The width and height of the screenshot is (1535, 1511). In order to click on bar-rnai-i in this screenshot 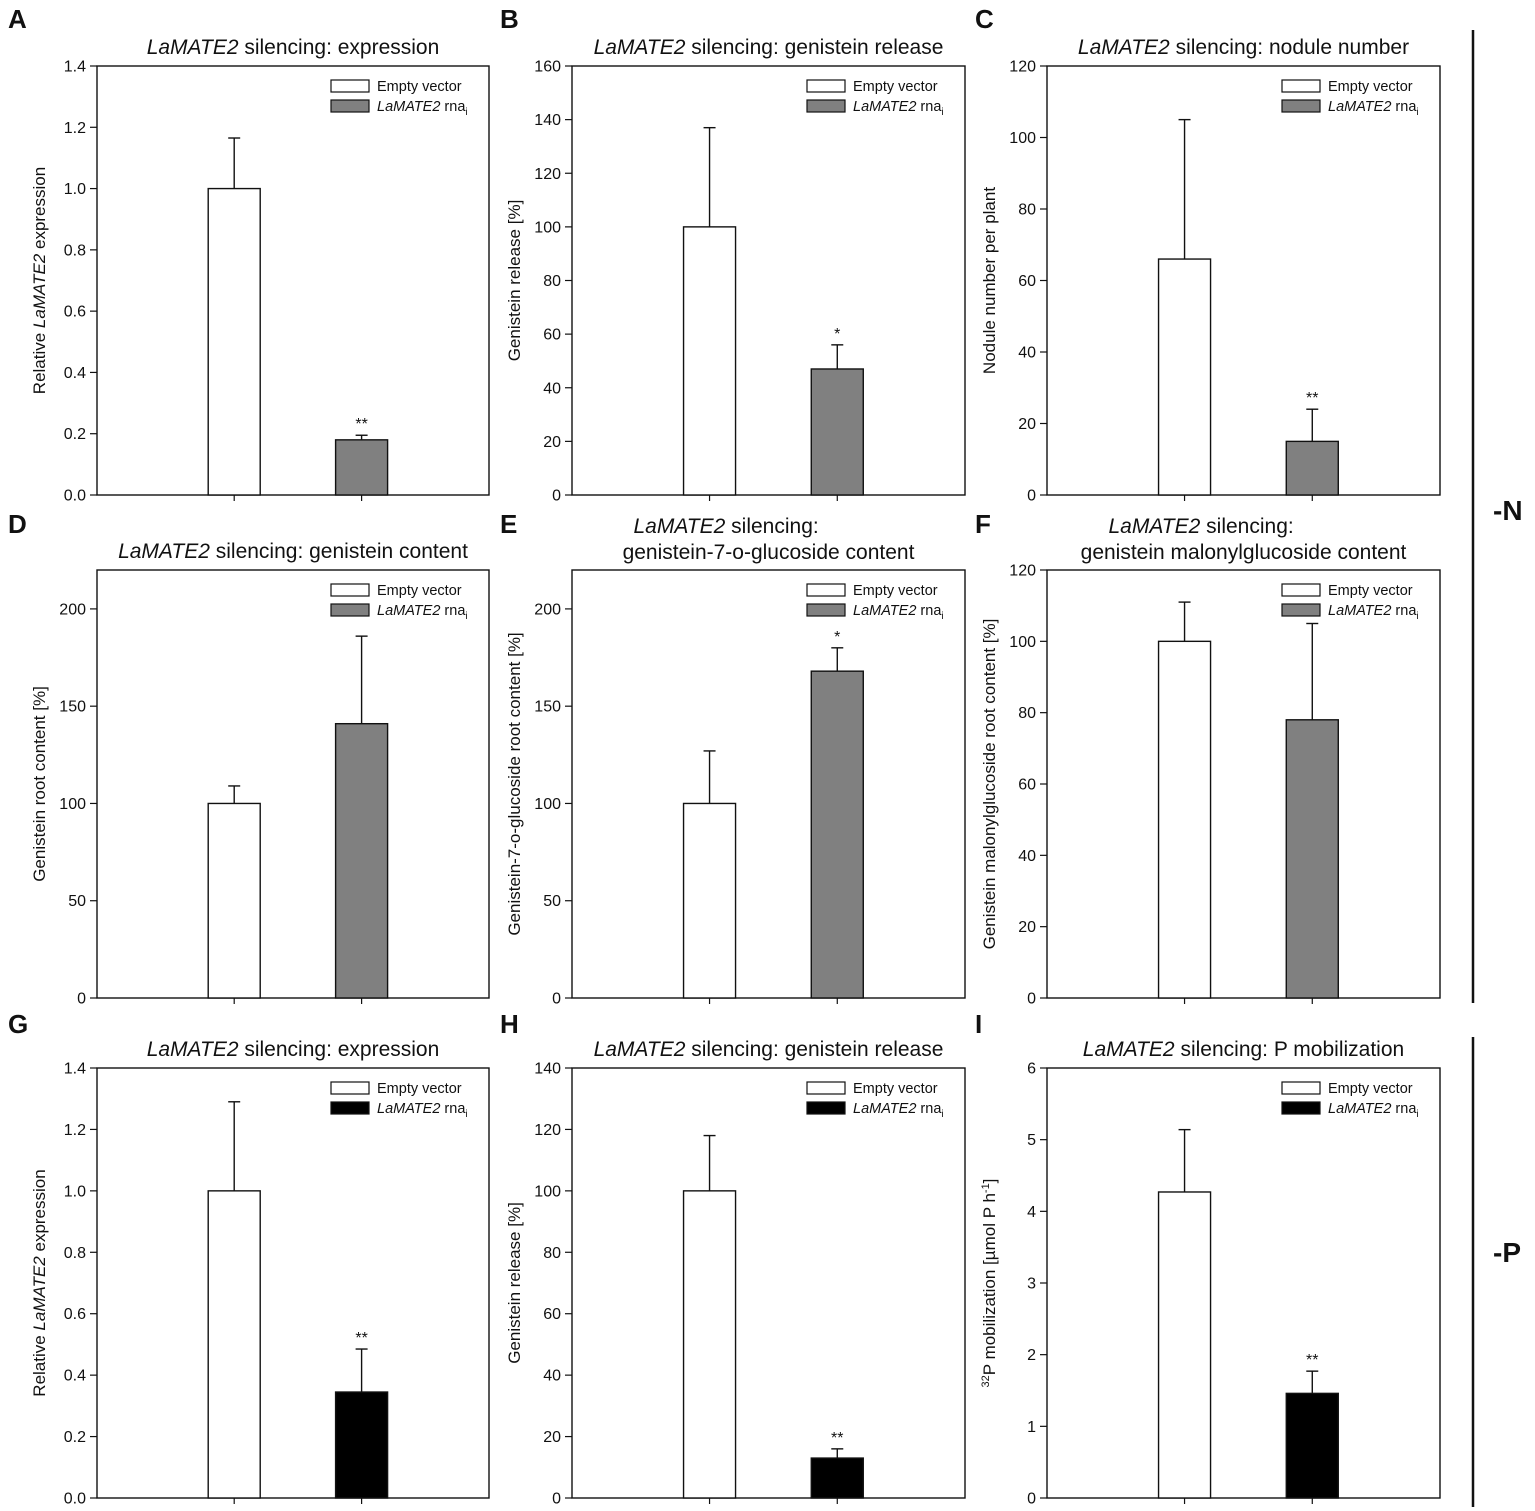, I will do `click(1312, 1445)`.